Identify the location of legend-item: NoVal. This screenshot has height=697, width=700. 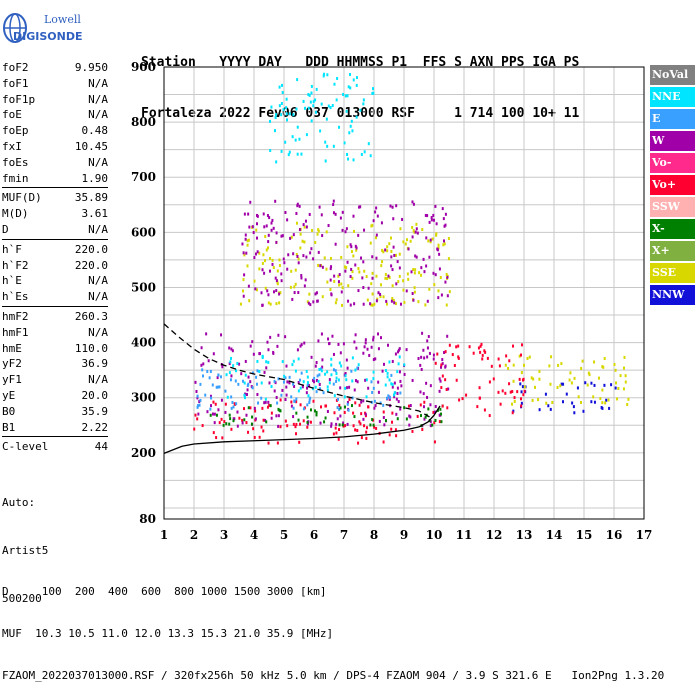
(672, 75).